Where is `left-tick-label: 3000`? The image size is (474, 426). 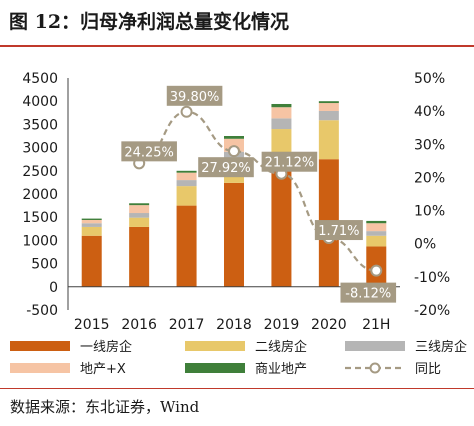 left-tick-label: 3000 is located at coordinates (40, 149).